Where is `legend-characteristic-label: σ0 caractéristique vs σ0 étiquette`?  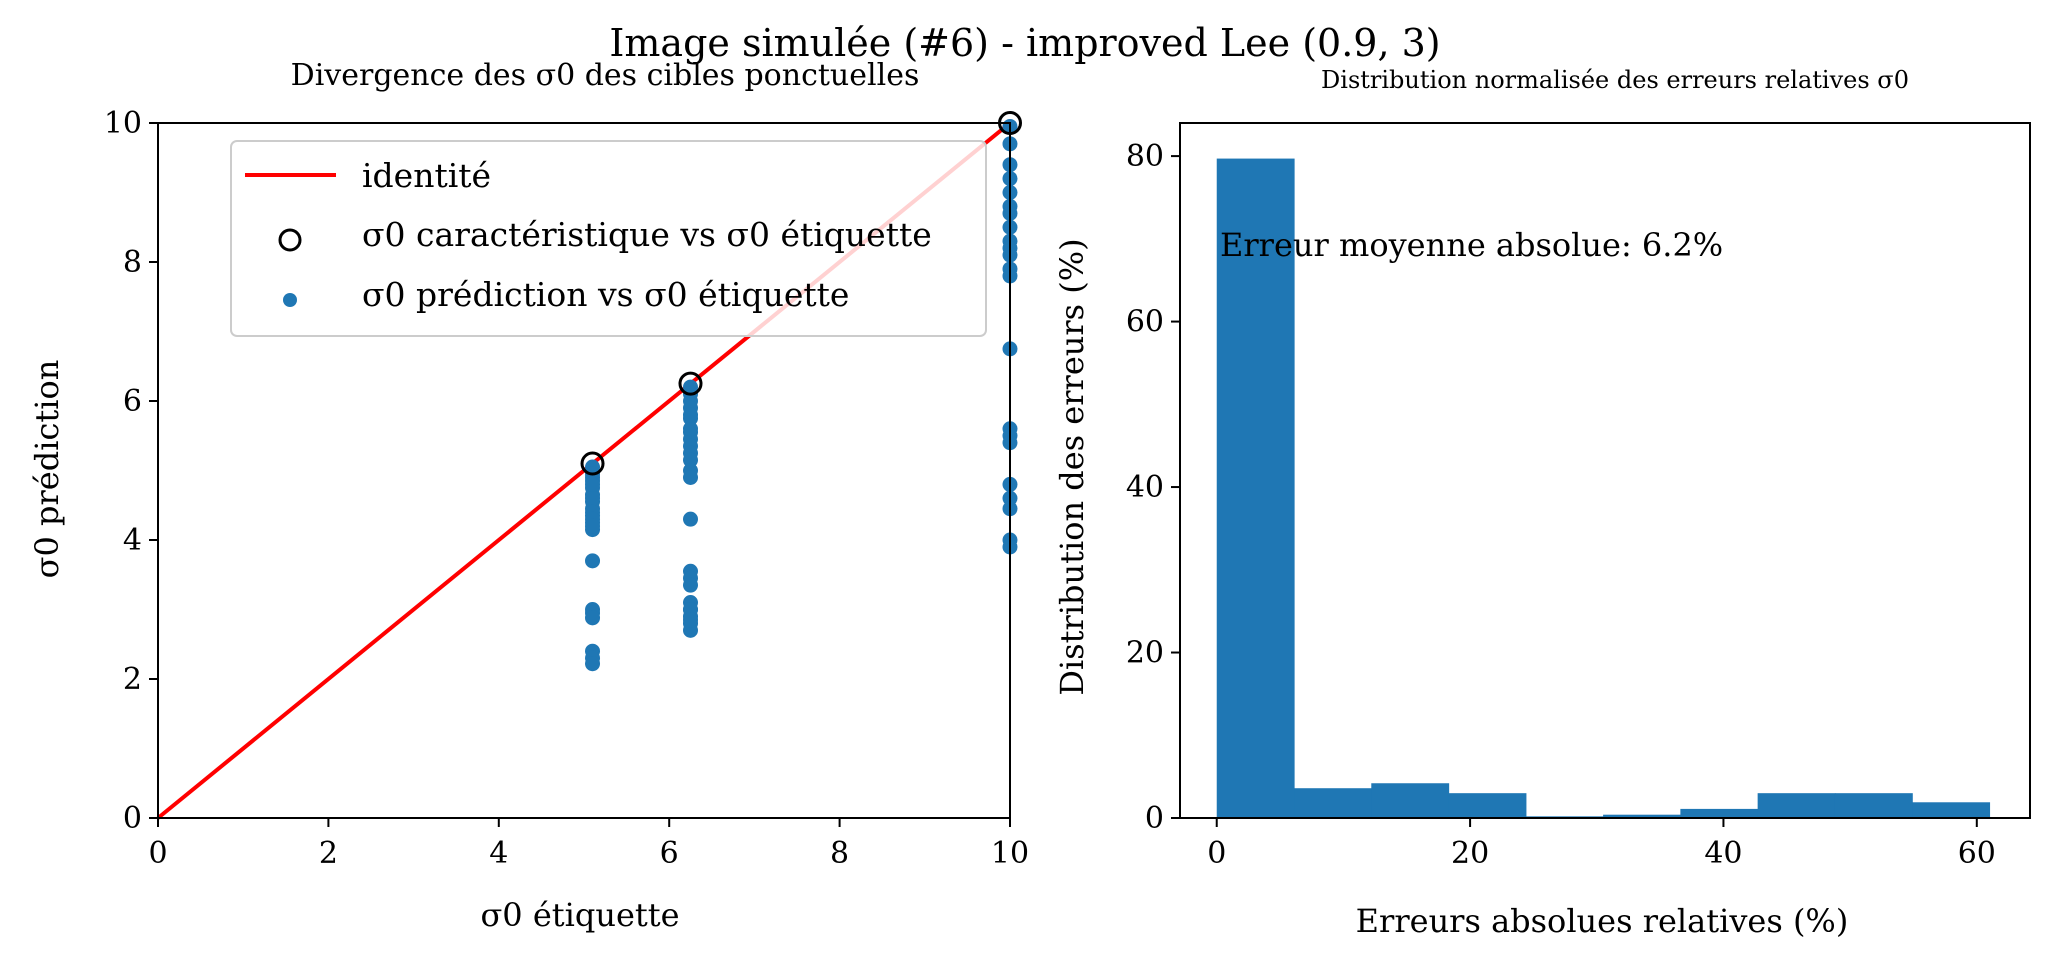 legend-characteristic-label: σ0 caractéristique vs σ0 étiquette is located at coordinates (647, 234).